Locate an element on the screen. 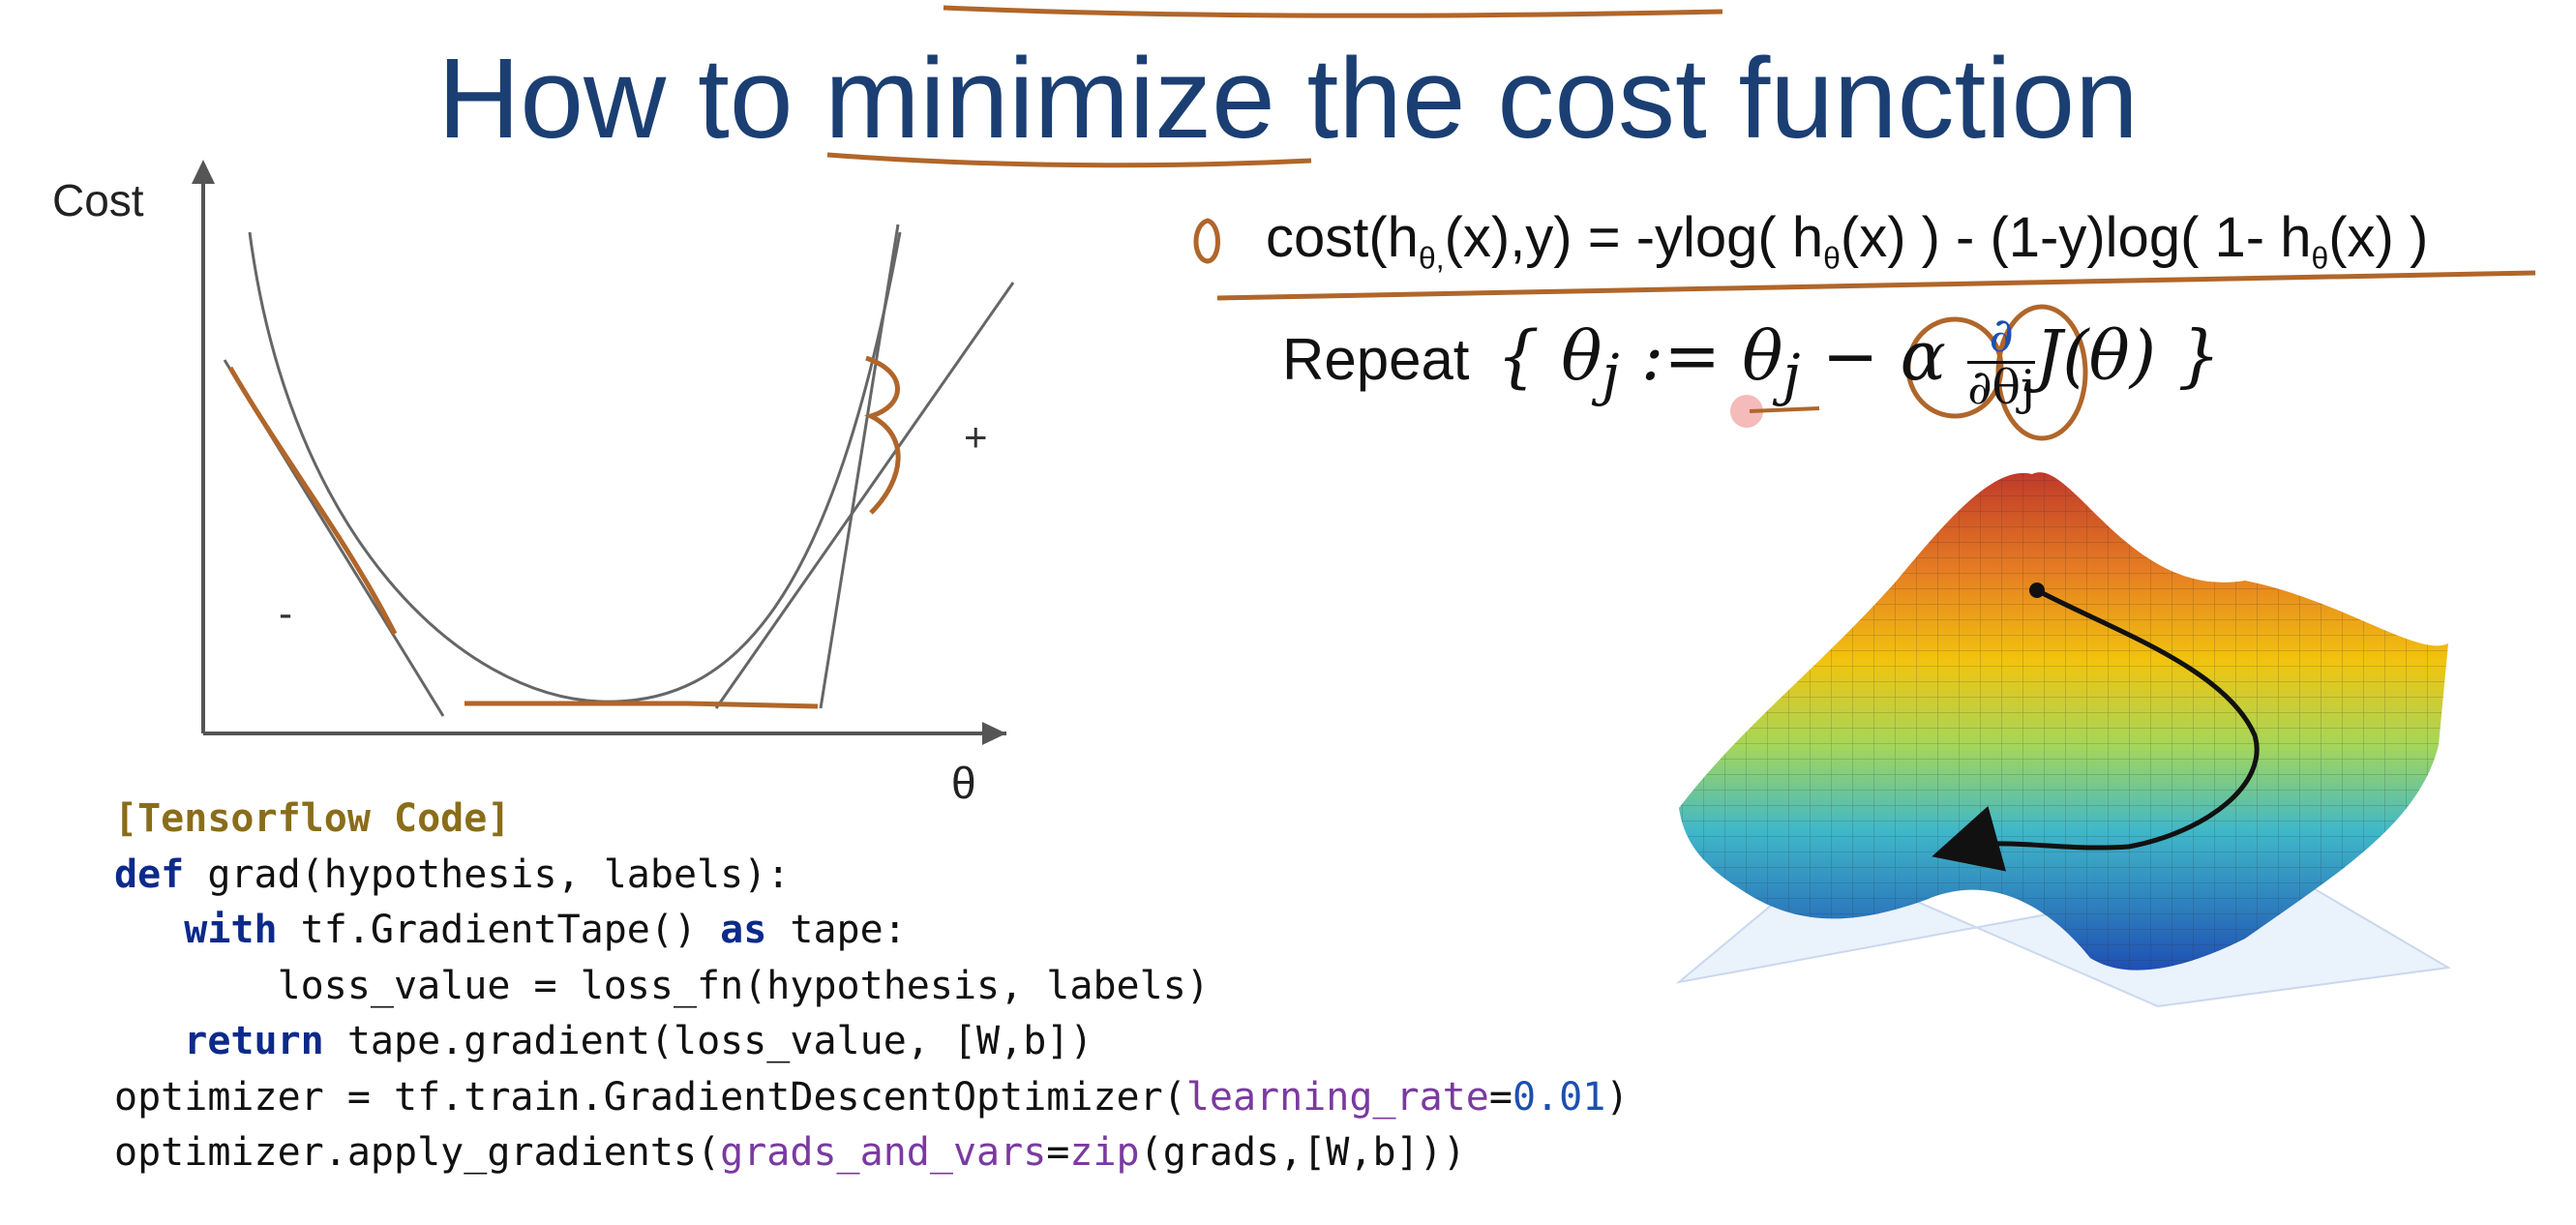 Image resolution: width=2576 pixels, height=1225 pixels. code-text: grad(hypothesis, labels): is located at coordinates (487, 874).